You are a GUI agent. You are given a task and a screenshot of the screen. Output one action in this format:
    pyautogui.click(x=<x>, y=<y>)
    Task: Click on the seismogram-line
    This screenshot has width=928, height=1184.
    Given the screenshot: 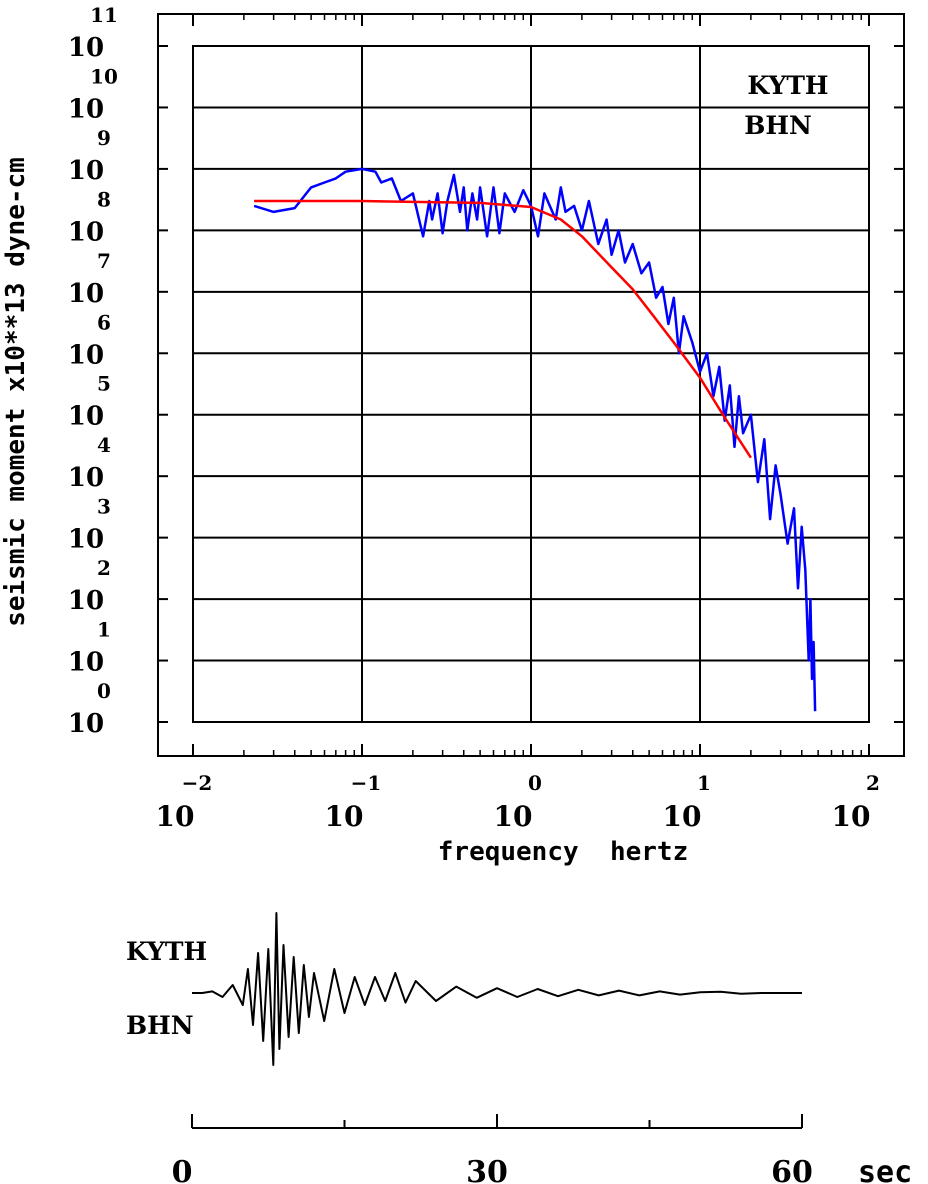 What is the action you would take?
    pyautogui.click(x=497, y=989)
    